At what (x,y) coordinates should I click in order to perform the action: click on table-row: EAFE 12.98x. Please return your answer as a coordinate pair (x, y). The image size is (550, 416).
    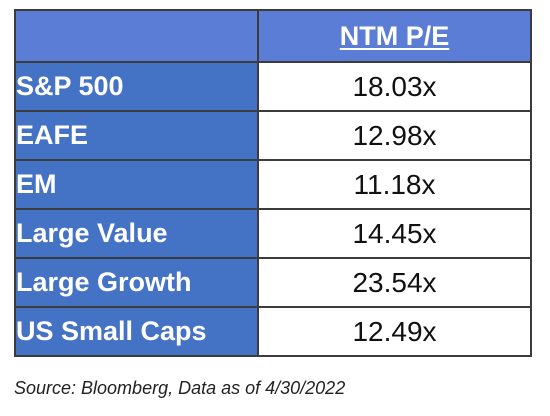
    Looking at the image, I should click on (273, 135).